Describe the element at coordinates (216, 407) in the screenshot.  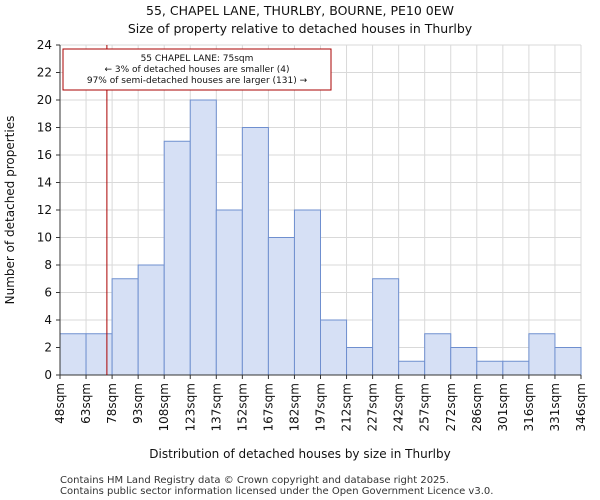
I see `x-tick-label-137sqm: 137sqm` at that location.